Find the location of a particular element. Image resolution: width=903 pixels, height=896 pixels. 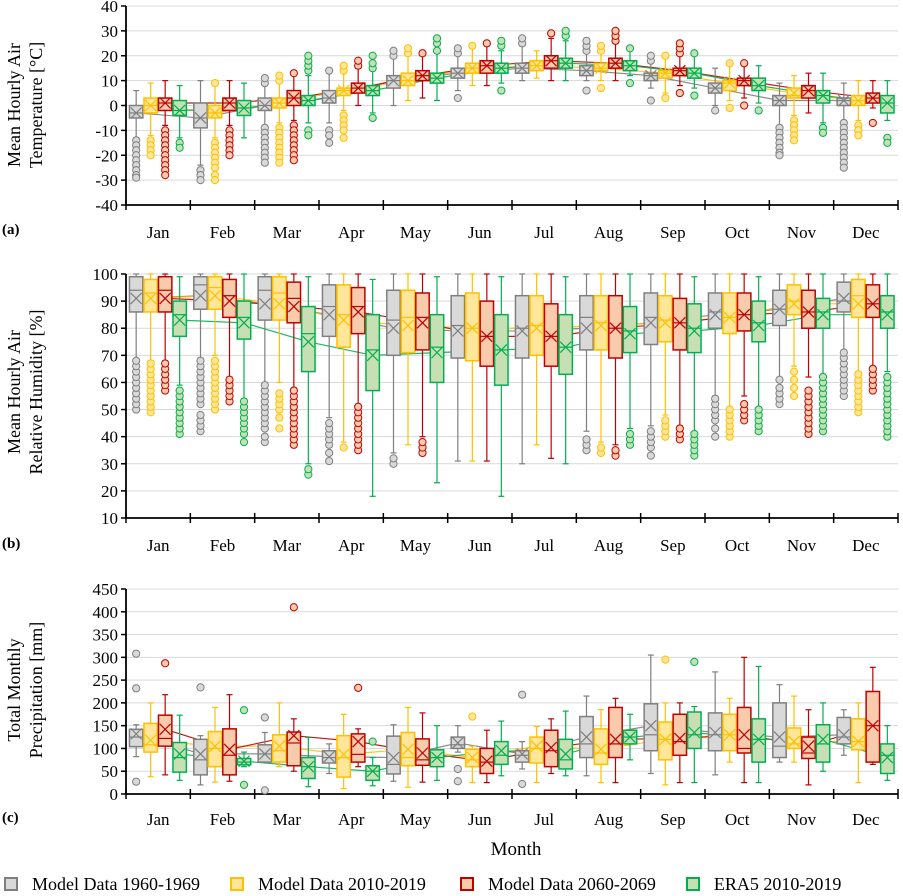

legend-item-2010: Model Data 2010-2019 is located at coordinates (327, 884).